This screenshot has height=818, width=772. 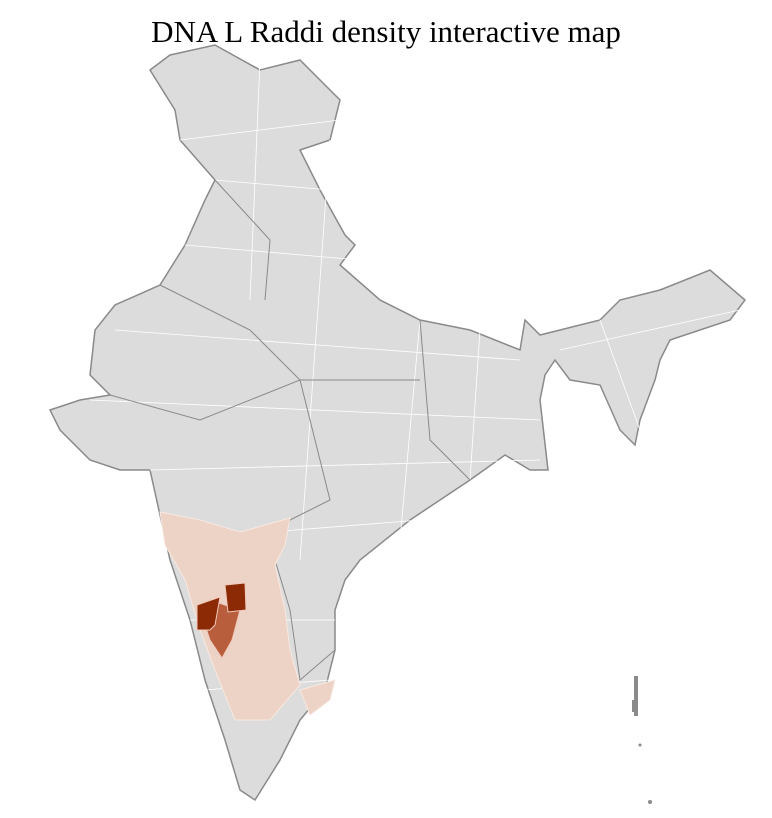 What do you see at coordinates (642, 740) in the screenshot?
I see `andaman-islands` at bounding box center [642, 740].